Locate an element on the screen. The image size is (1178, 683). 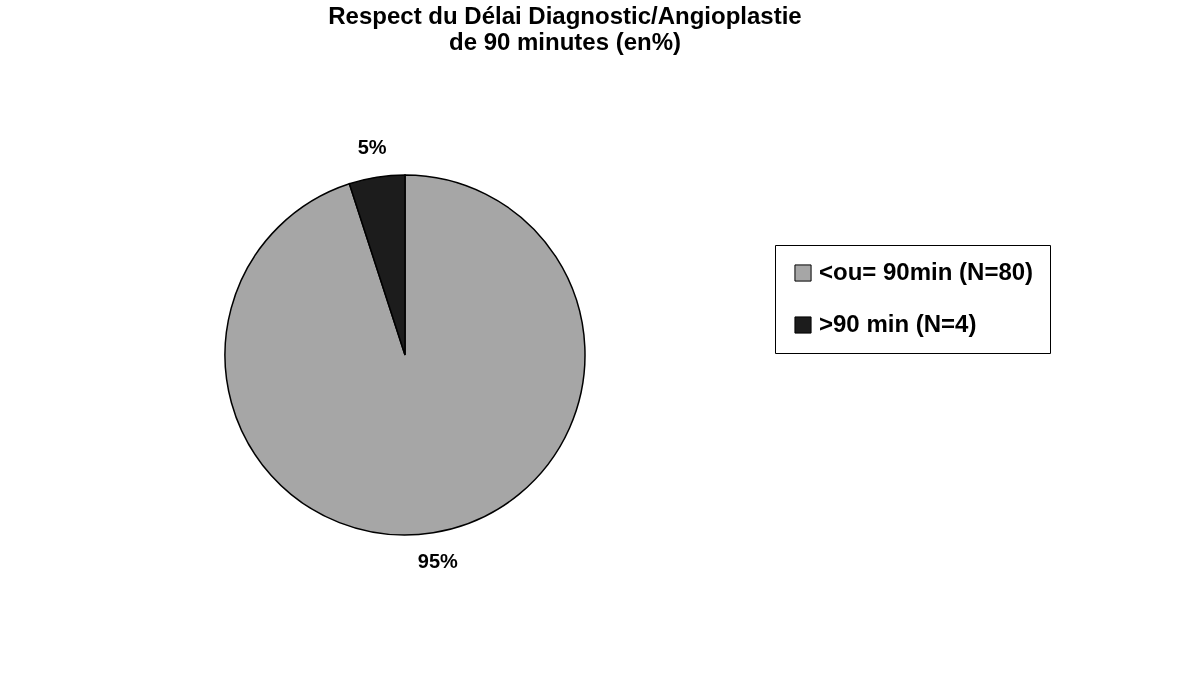
text: Respect du Délai Diagnostic/Angioplastie is located at coordinates (565, 15).